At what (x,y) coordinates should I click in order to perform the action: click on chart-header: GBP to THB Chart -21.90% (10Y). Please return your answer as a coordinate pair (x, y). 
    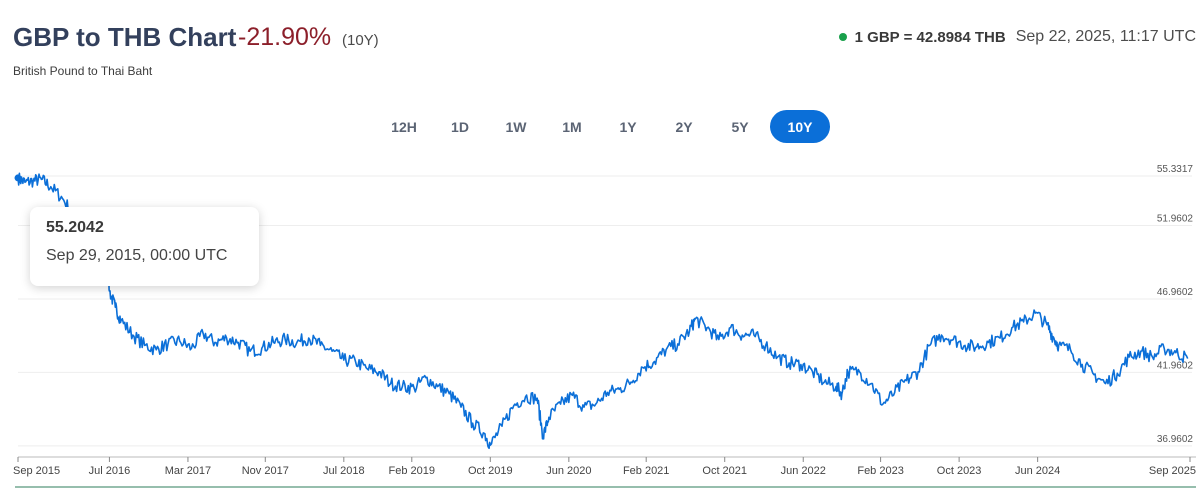
    Looking at the image, I should click on (606, 42).